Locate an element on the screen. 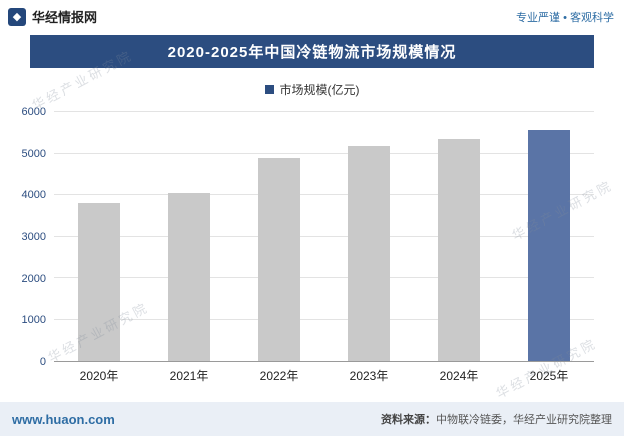  x-axis-tick-label: 2022年 is located at coordinates (279, 376).